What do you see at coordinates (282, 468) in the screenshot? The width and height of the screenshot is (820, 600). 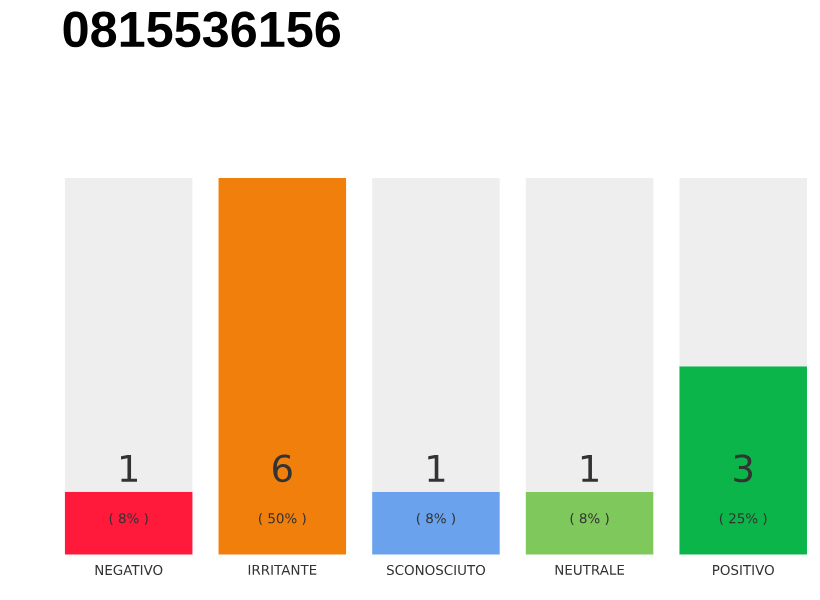 I see `data-label: 6` at bounding box center [282, 468].